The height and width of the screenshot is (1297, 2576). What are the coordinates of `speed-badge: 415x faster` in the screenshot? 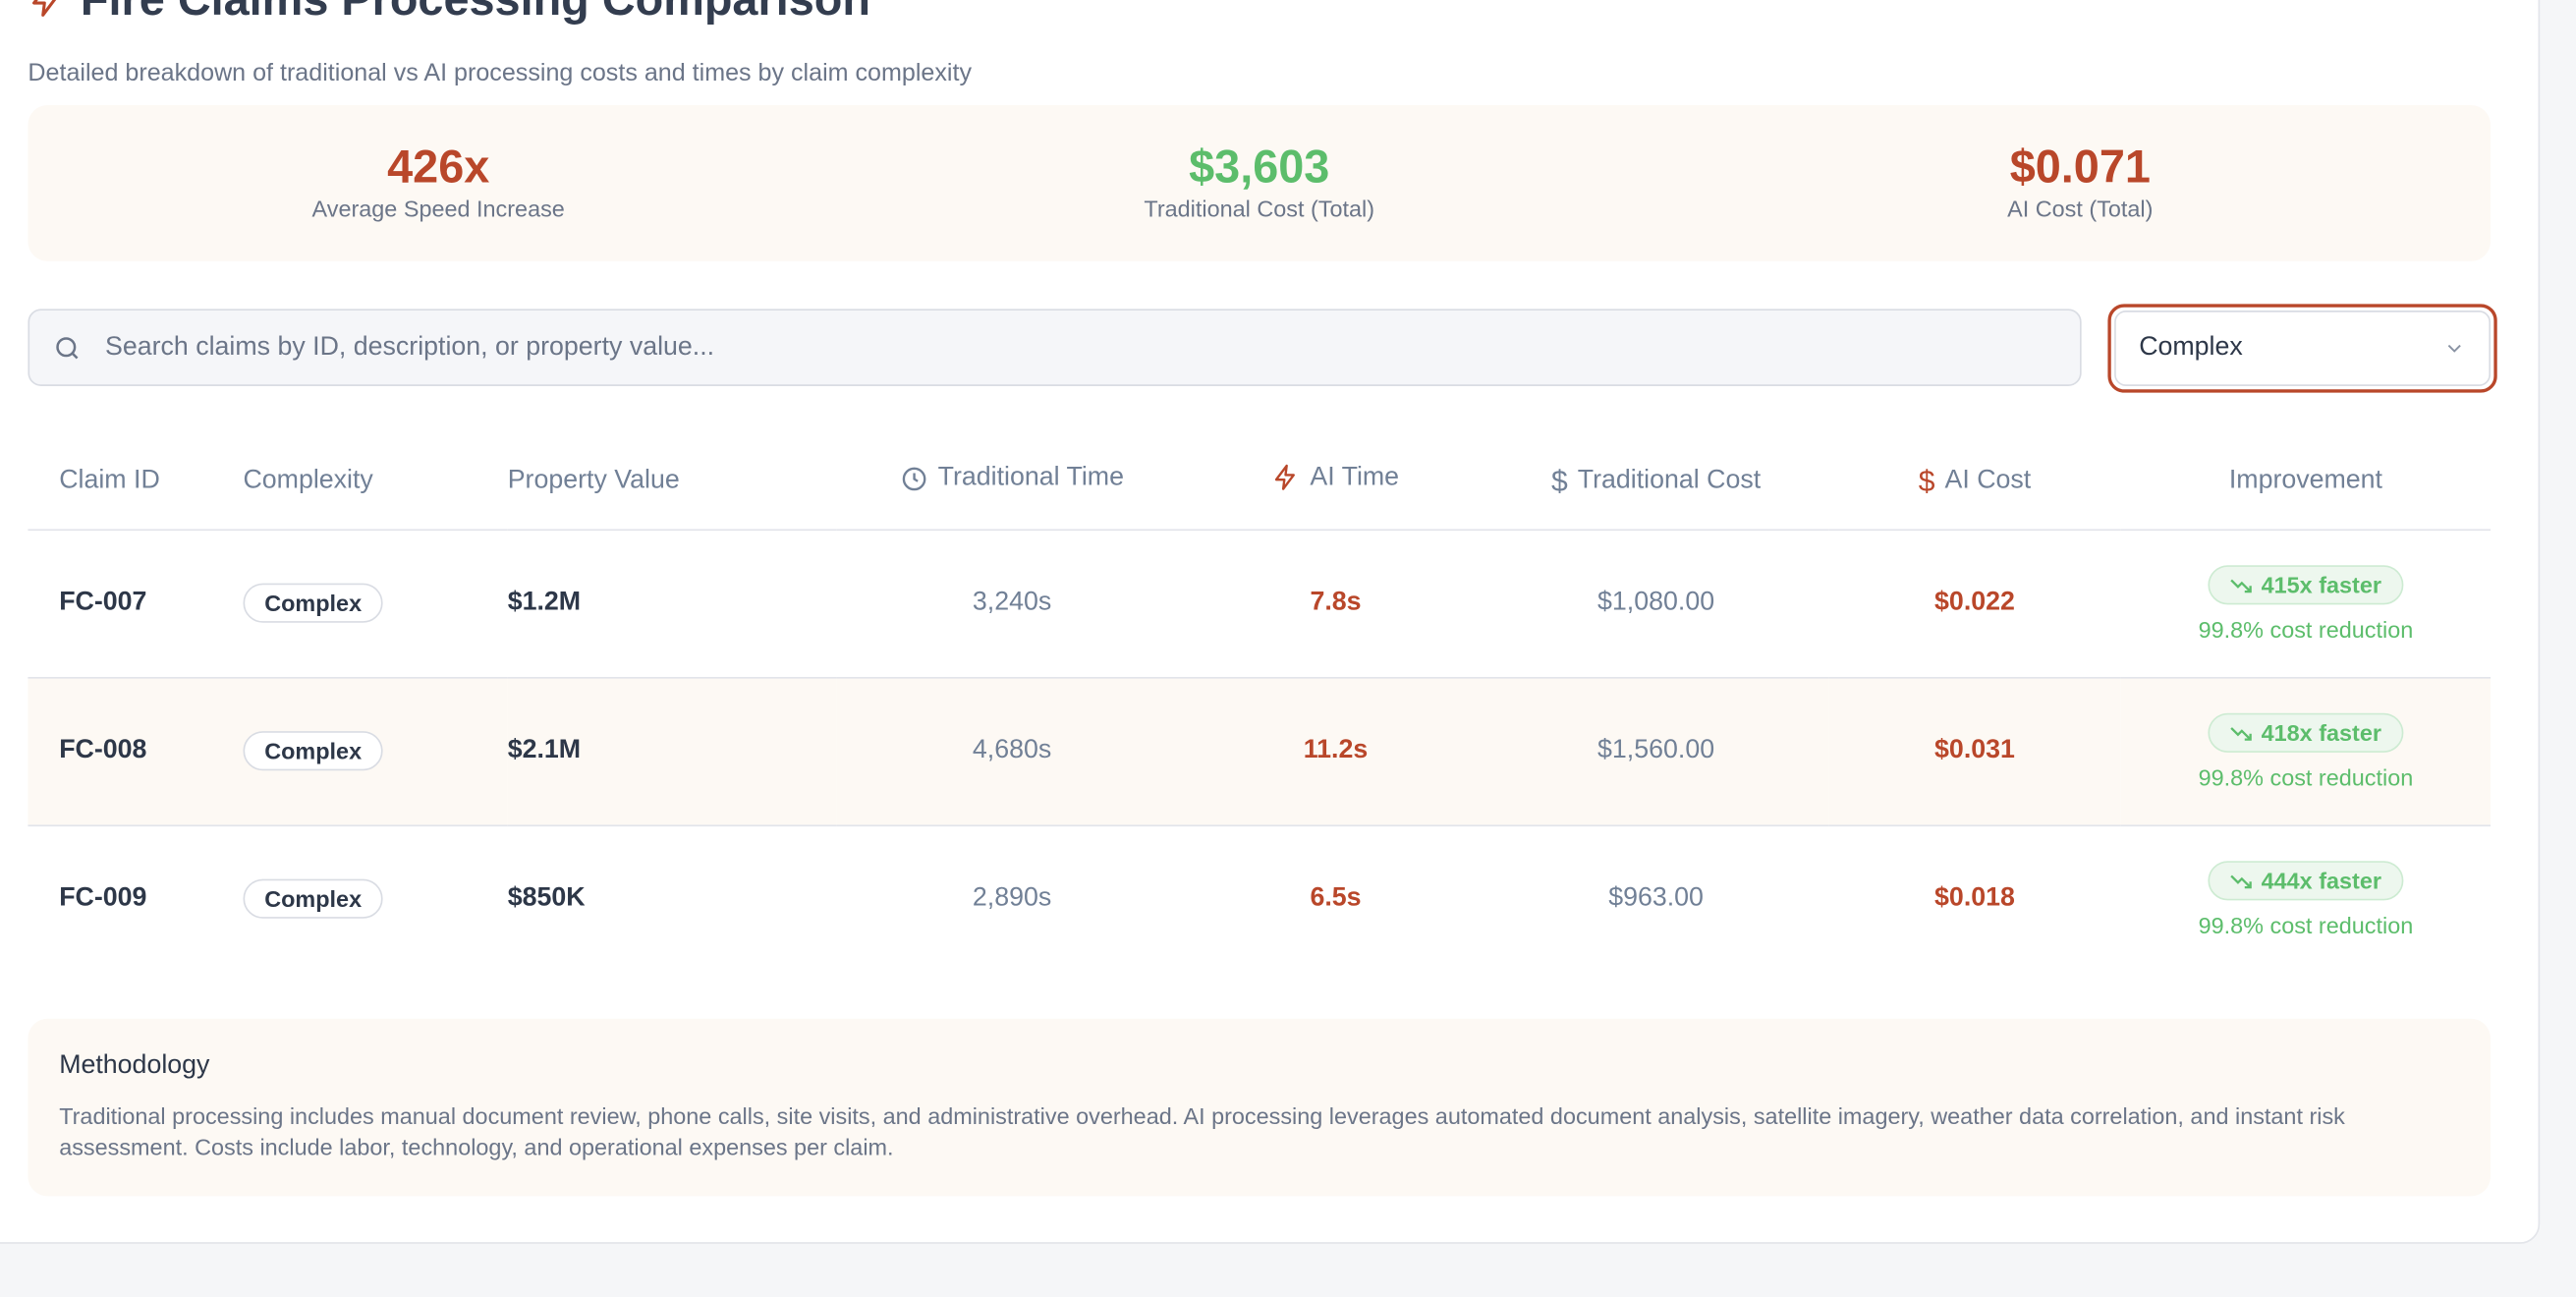 It's located at (2306, 584).